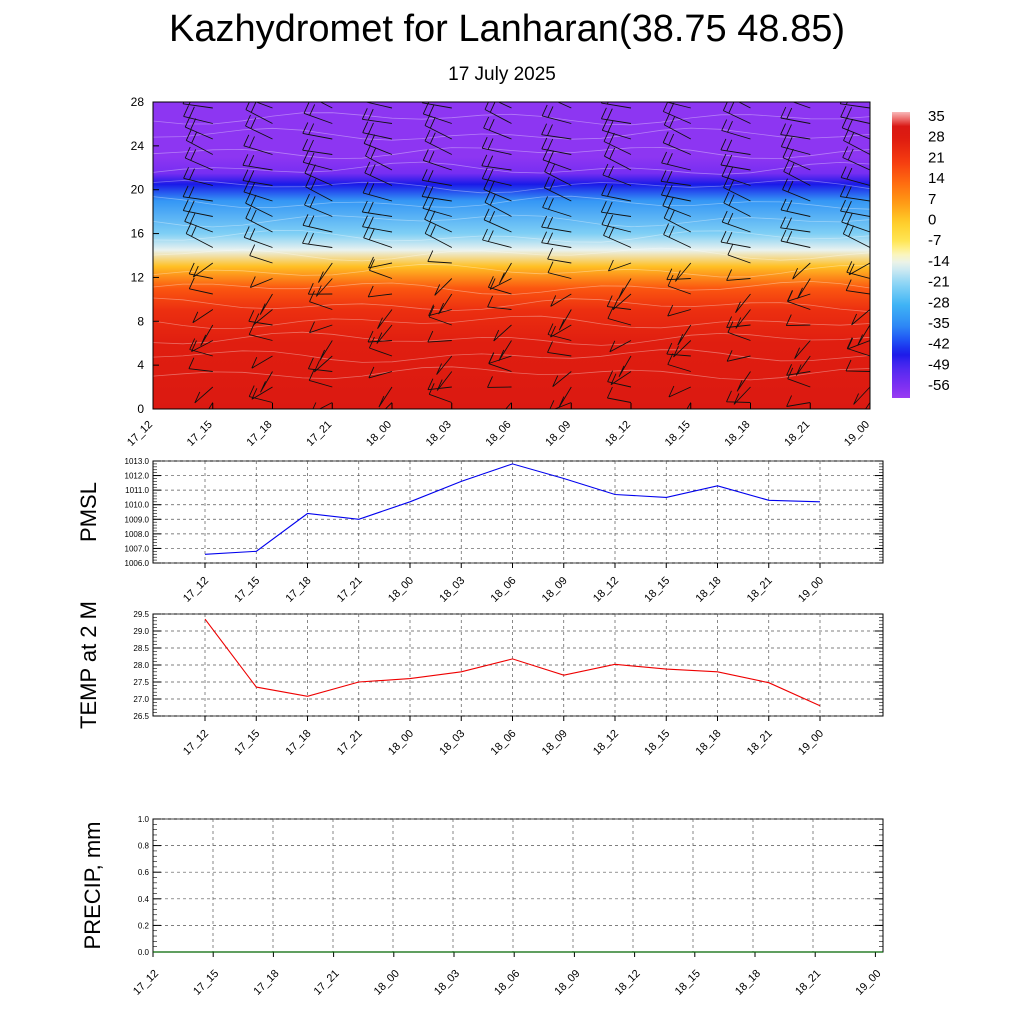 Image resolution: width=1024 pixels, height=1024 pixels. What do you see at coordinates (141, 716) in the screenshot?
I see `temp-chart-y-tick-label: 26.5` at bounding box center [141, 716].